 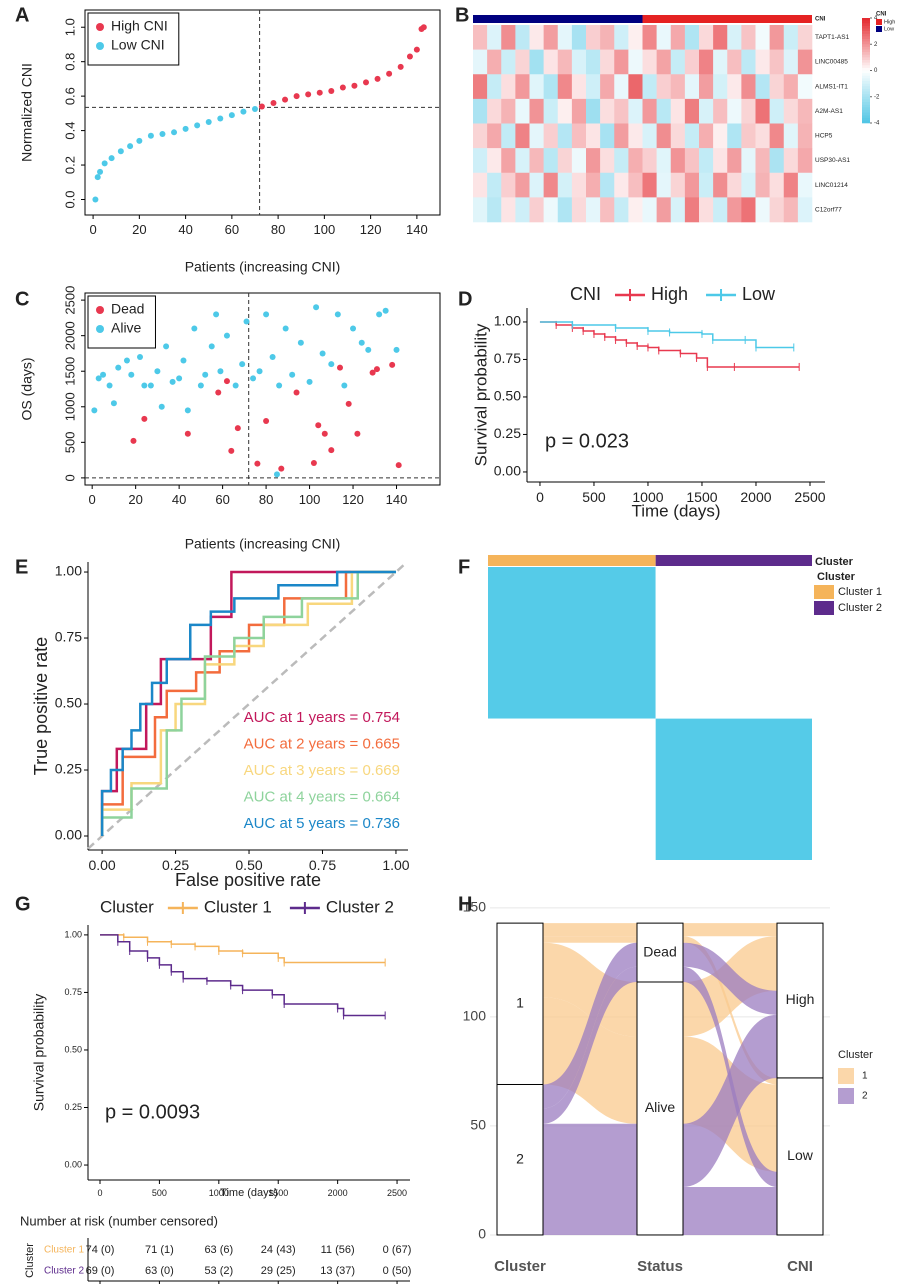 I want to click on panel-letter: D, so click(x=465, y=299).